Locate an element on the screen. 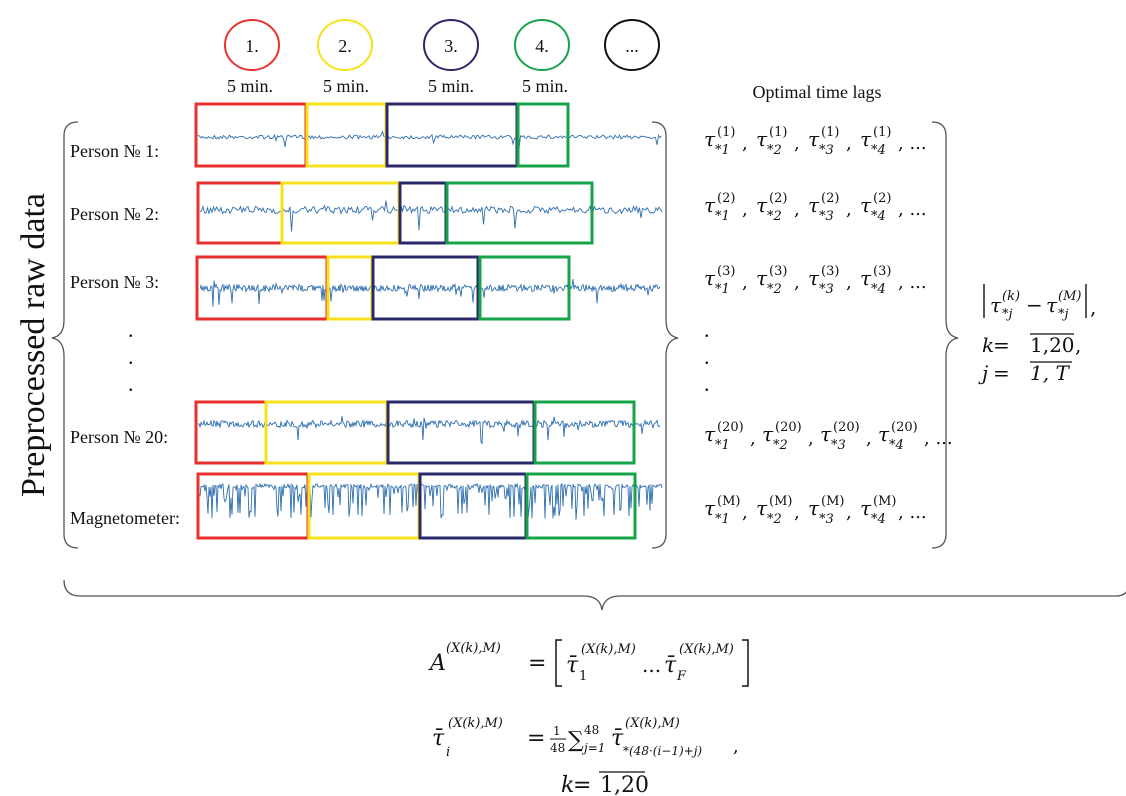 This screenshot has height=796, width=1126. lag-sup: (2) is located at coordinates (726, 198).